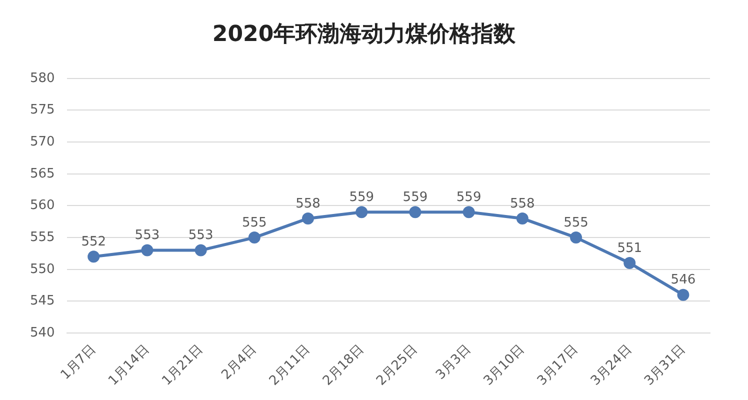 The height and width of the screenshot is (400, 748). What do you see at coordinates (239, 362) in the screenshot?
I see `x-tick-label: 2月4日` at bounding box center [239, 362].